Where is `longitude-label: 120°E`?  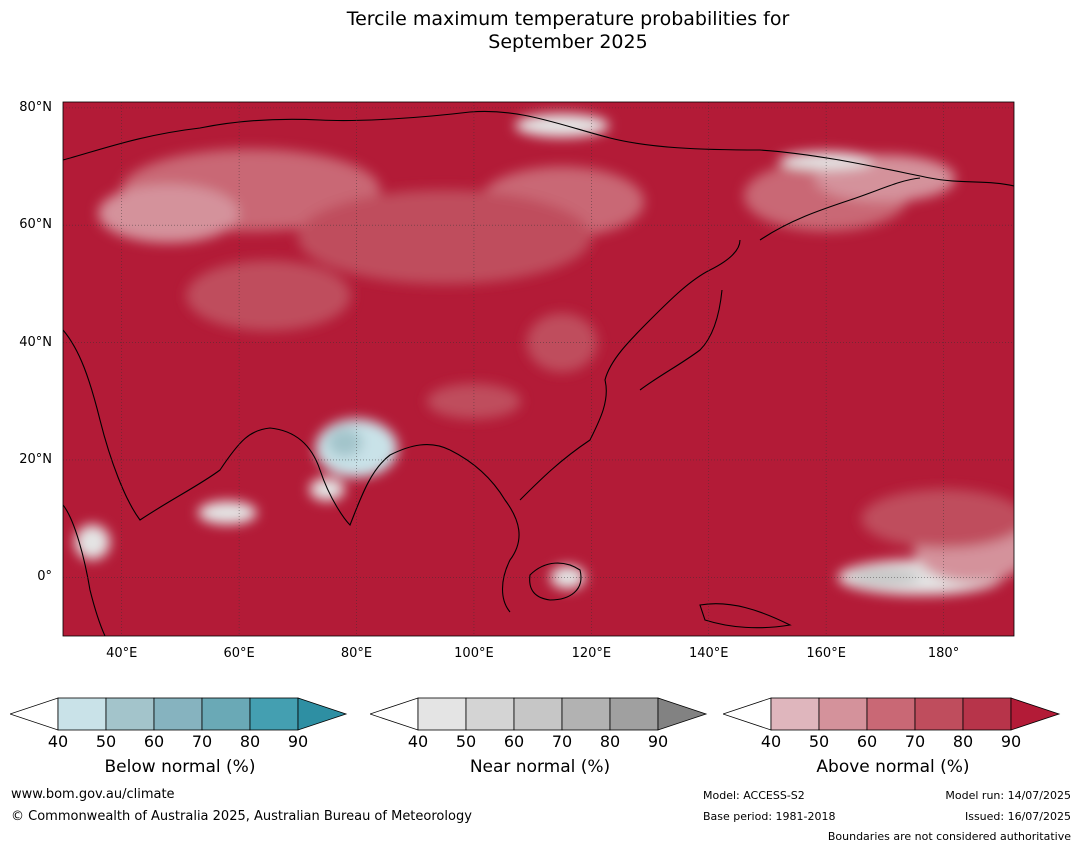
longitude-label: 120°E is located at coordinates (591, 653).